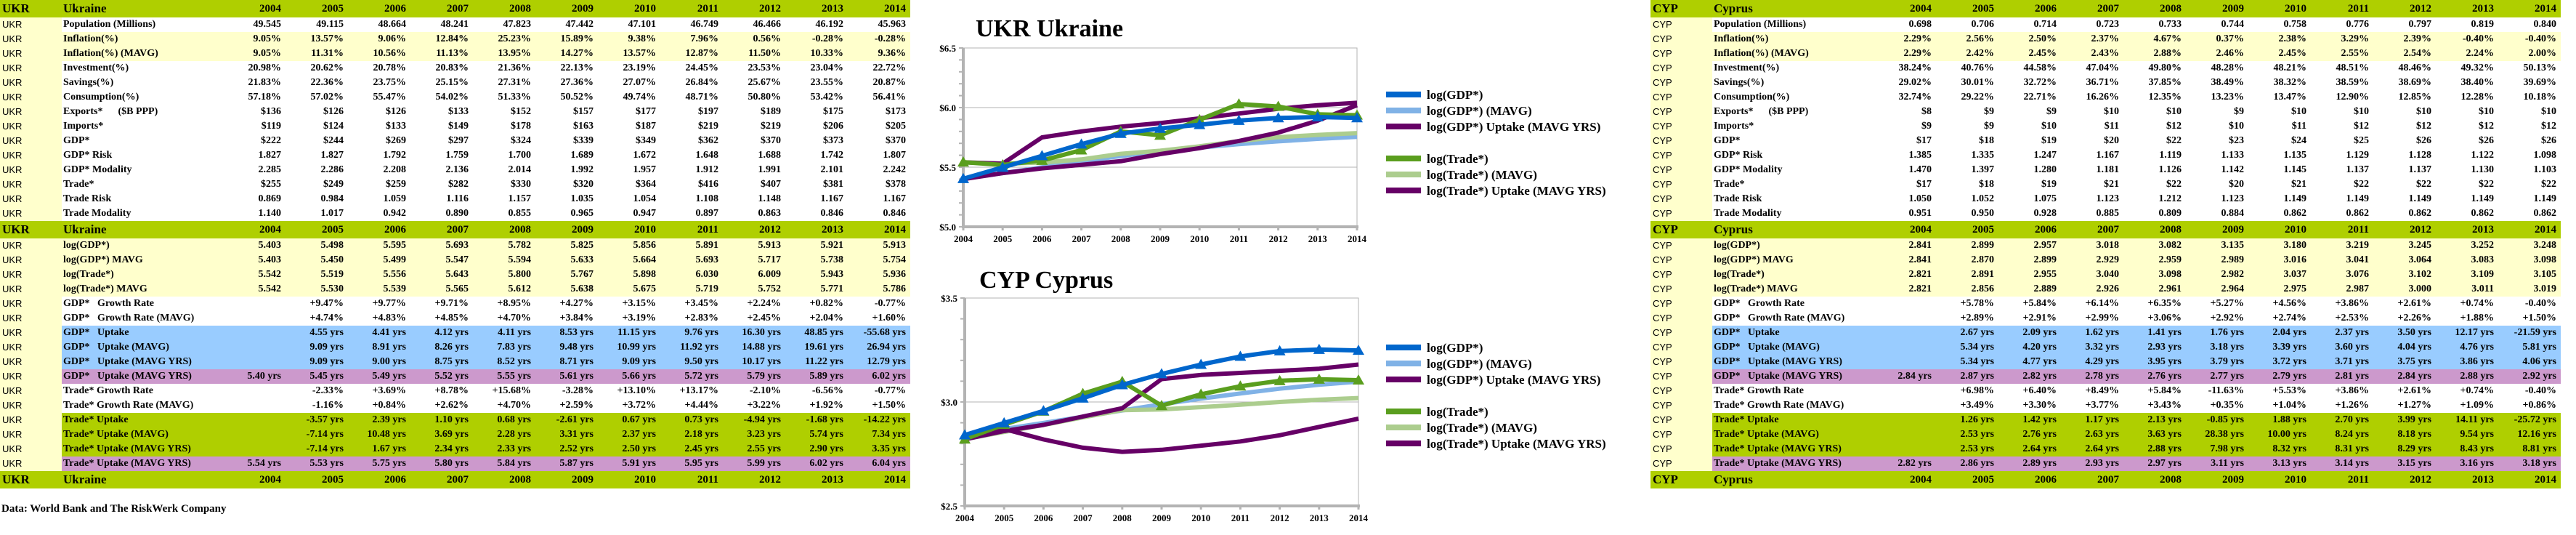 This screenshot has width=2576, height=535. Describe the element at coordinates (2404, 420) in the screenshot. I see `row-value: 3.99 yrs` at that location.